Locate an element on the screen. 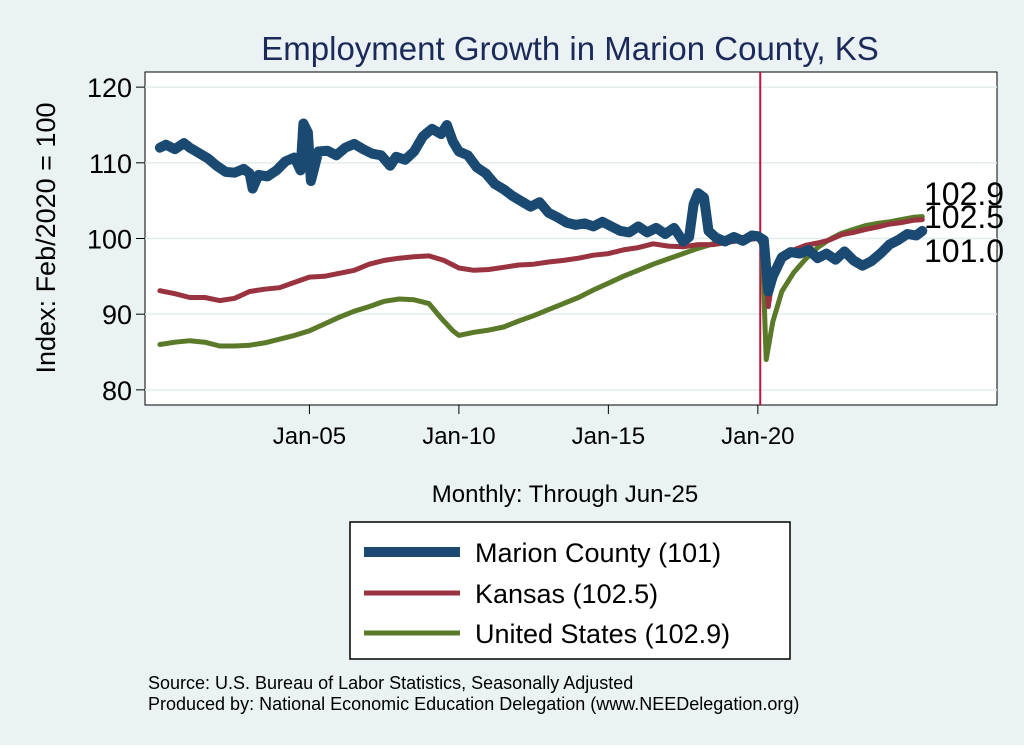 Image resolution: width=1024 pixels, height=750 pixels. end-label-0: 102.9 is located at coordinates (964, 194).